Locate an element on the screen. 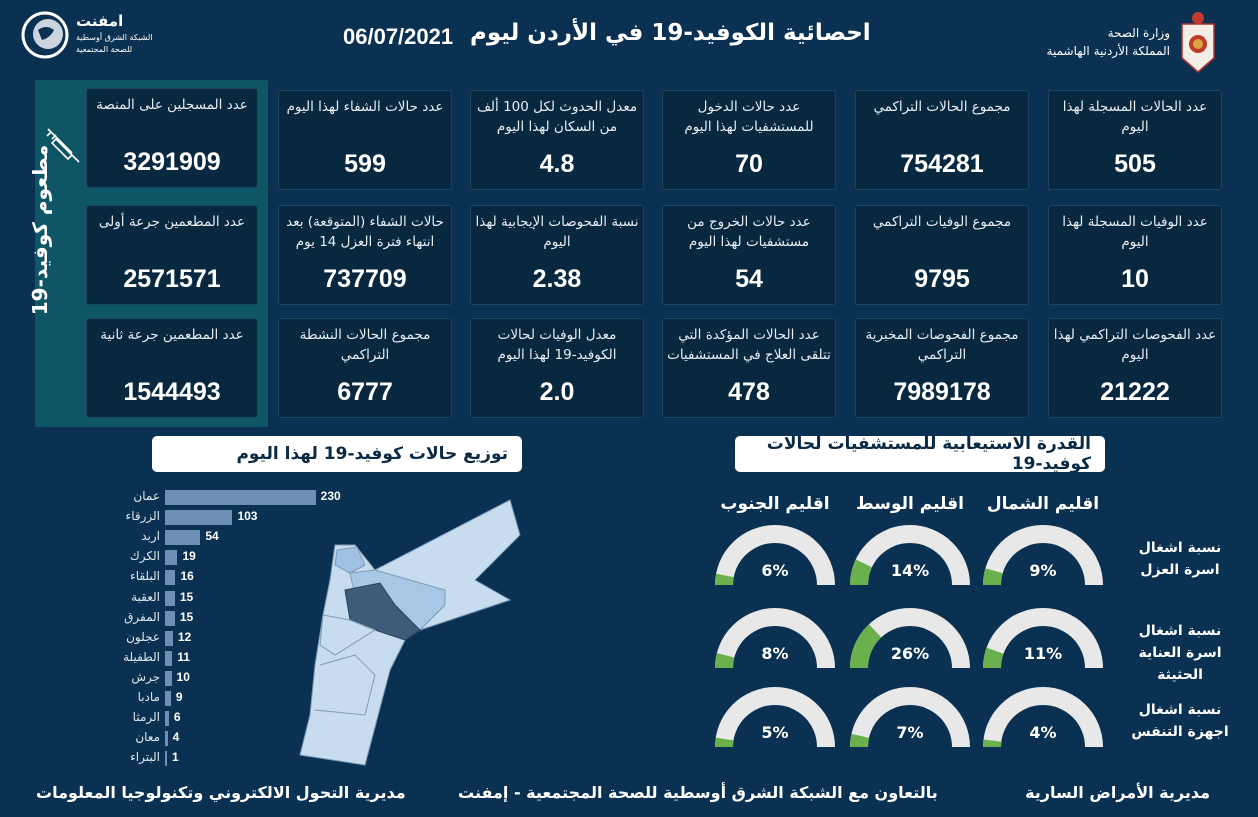 Image resolution: width=1258 pixels, height=817 pixels. card-label: مجموع الحالات التراكمي is located at coordinates (942, 107).